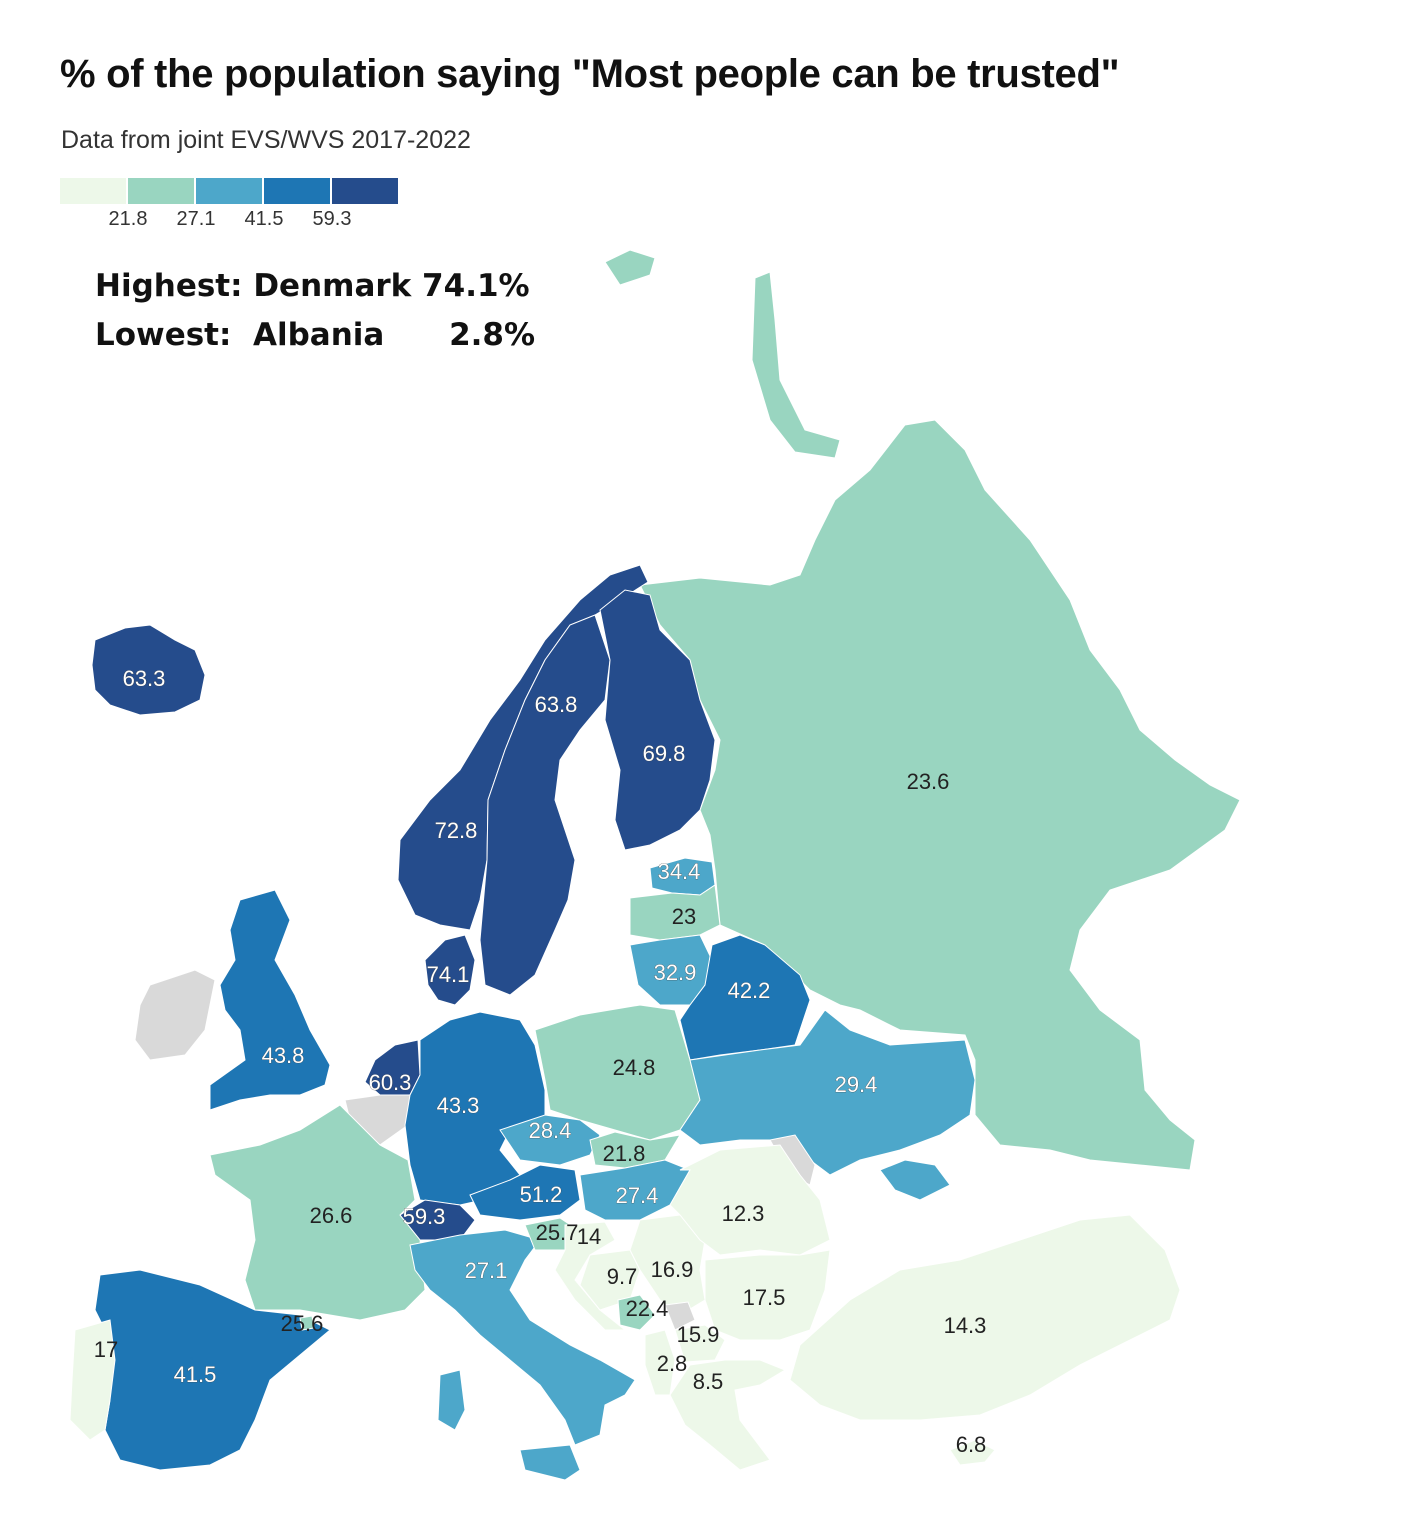  I want to click on country-shape-italy, so click(522, 1337).